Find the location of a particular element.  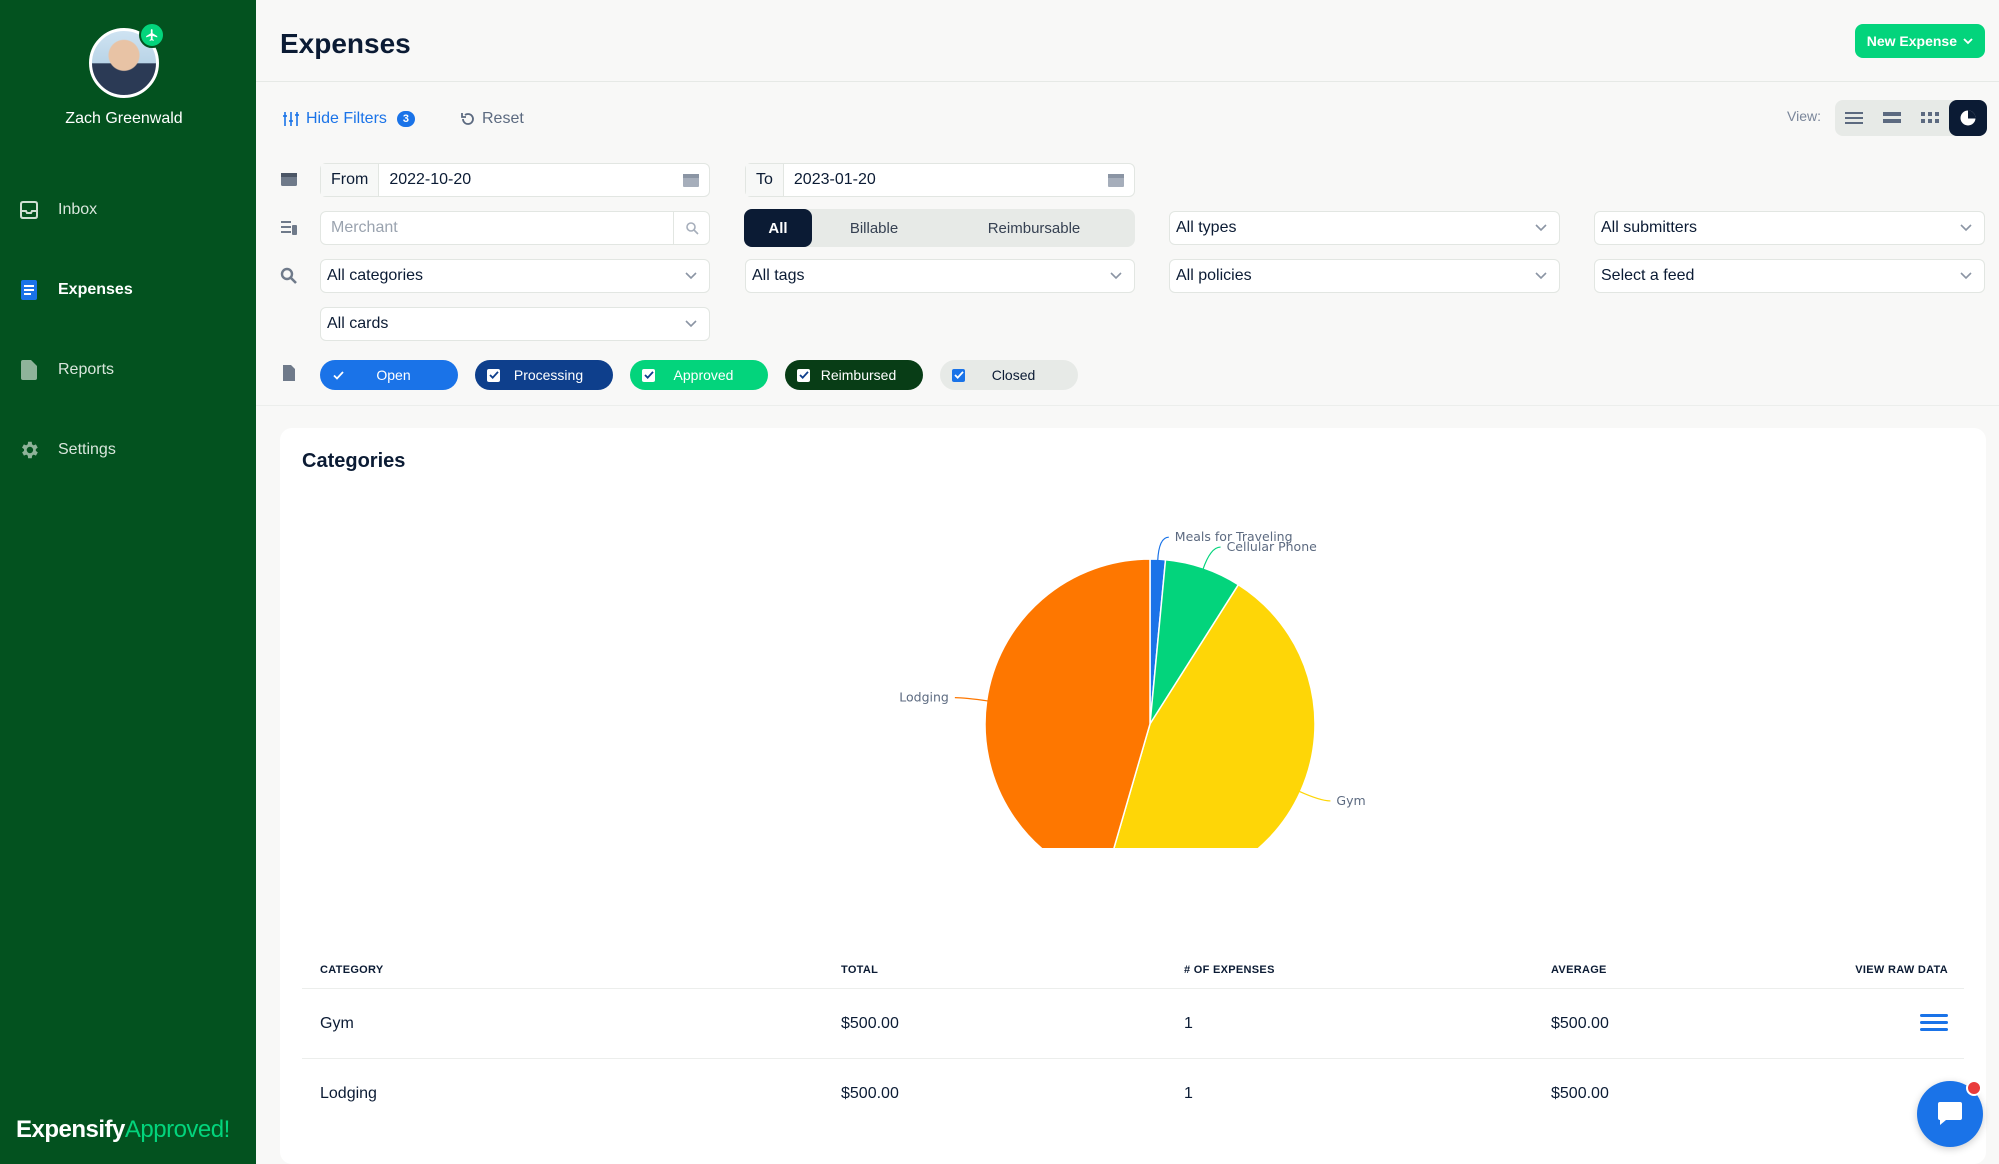

column-header-total: TOTAL is located at coordinates (860, 970).